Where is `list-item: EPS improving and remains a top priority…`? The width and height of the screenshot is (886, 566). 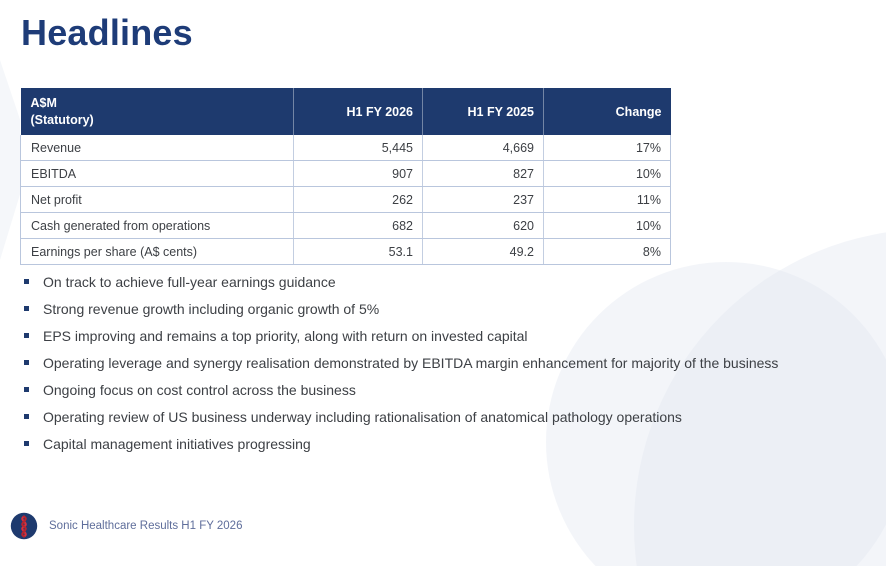 list-item: EPS improving and remains a top priority… is located at coordinates (401, 335).